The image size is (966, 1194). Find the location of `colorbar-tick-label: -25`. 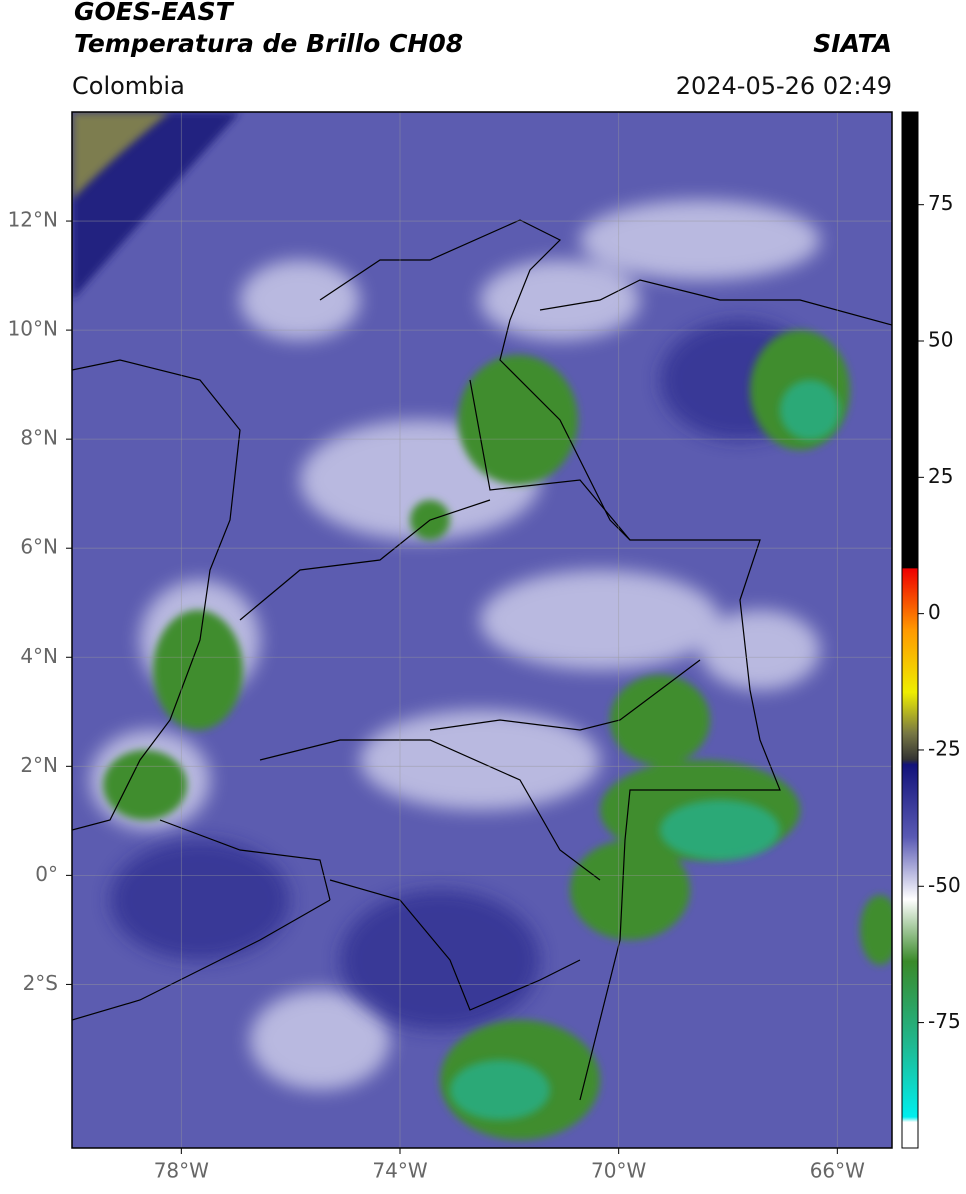

colorbar-tick-label: -25 is located at coordinates (944, 748).